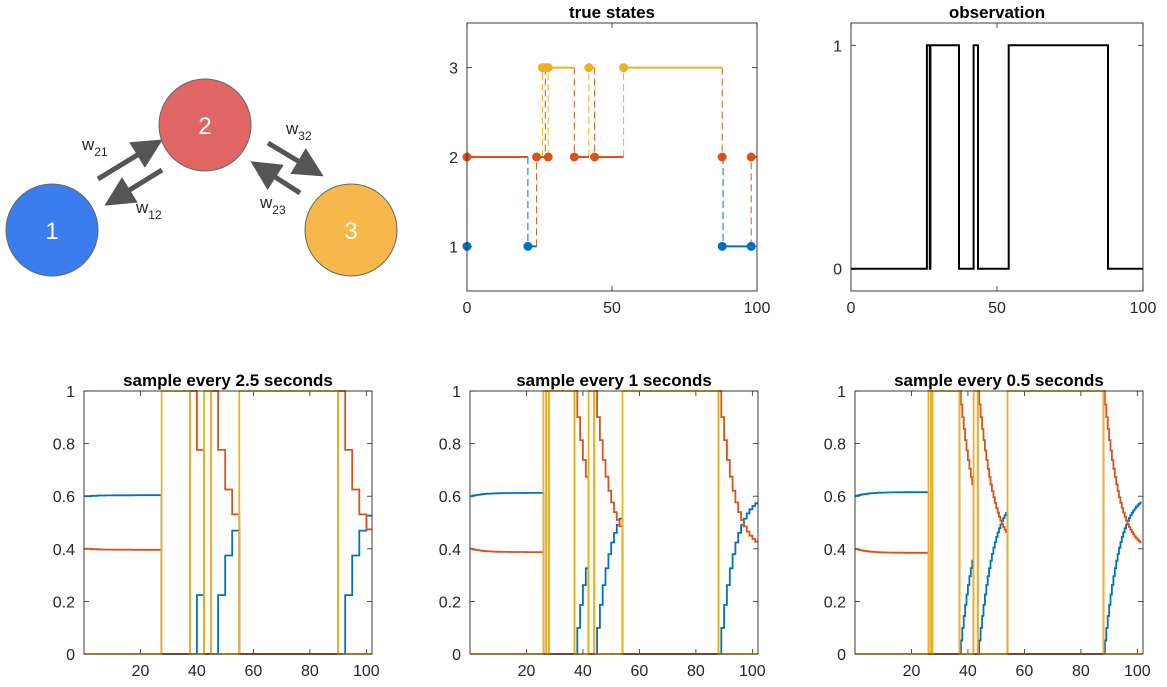 This screenshot has width=1167, height=687. I want to click on state-node-3-label: 3, so click(350, 231).